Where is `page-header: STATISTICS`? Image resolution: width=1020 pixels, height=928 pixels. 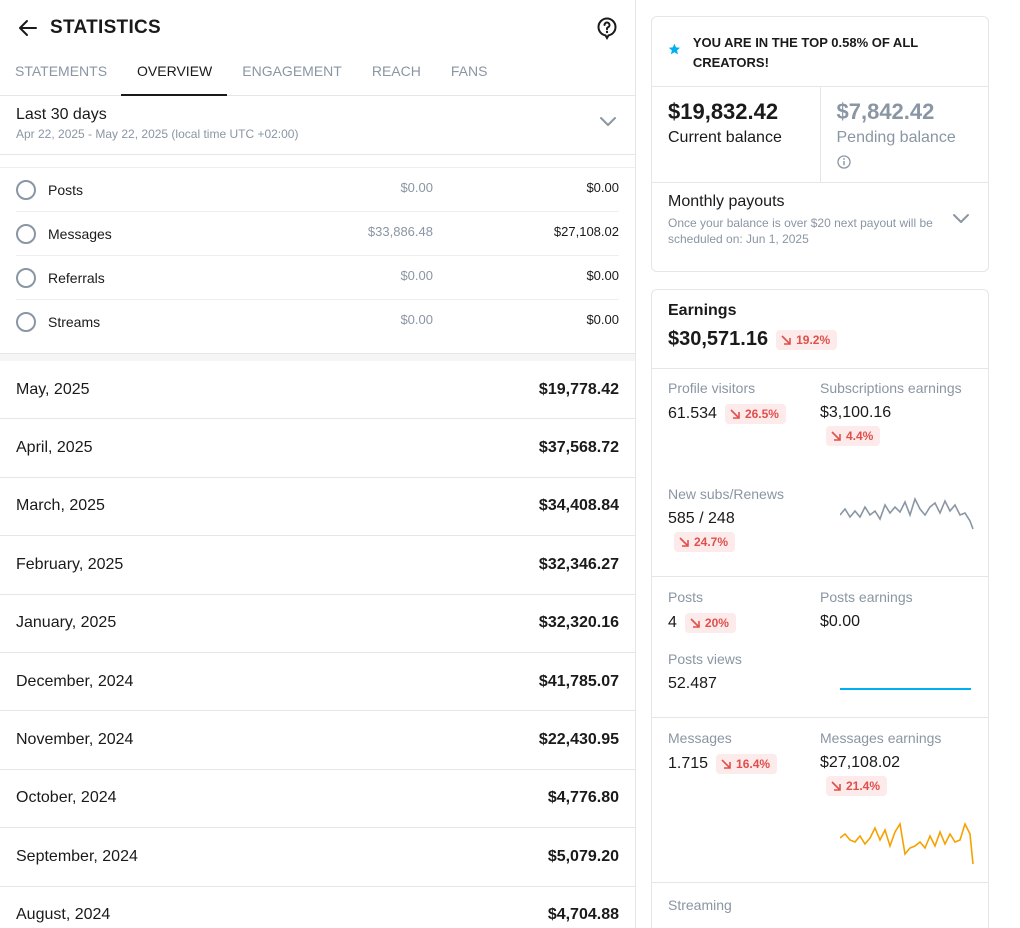 page-header: STATISTICS is located at coordinates (317, 28).